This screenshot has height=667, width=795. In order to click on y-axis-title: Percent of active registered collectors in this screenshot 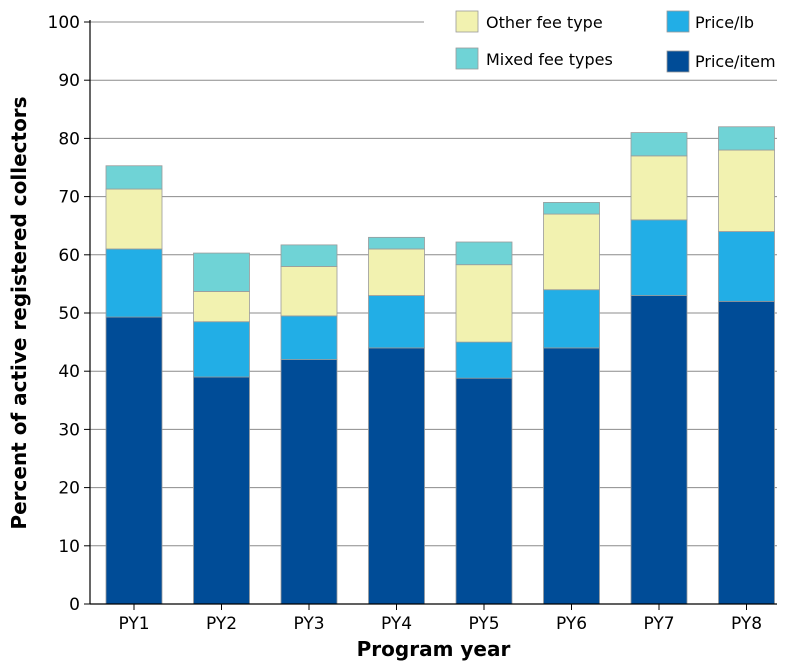, I will do `click(19, 312)`.